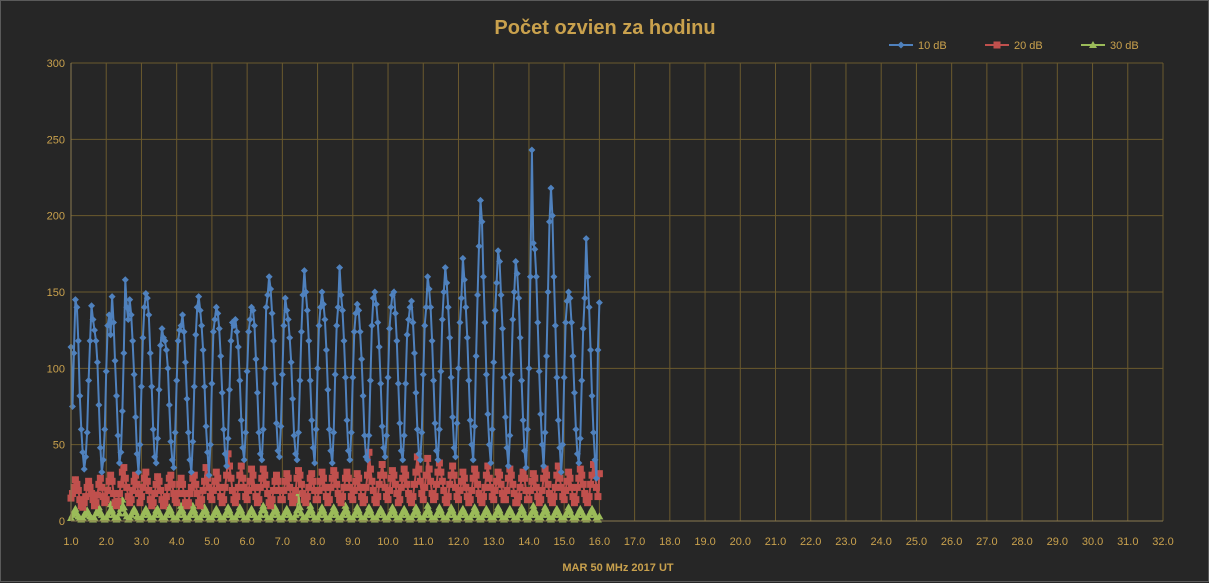  I want to click on x-tick-label: 22.0, so click(810, 542).